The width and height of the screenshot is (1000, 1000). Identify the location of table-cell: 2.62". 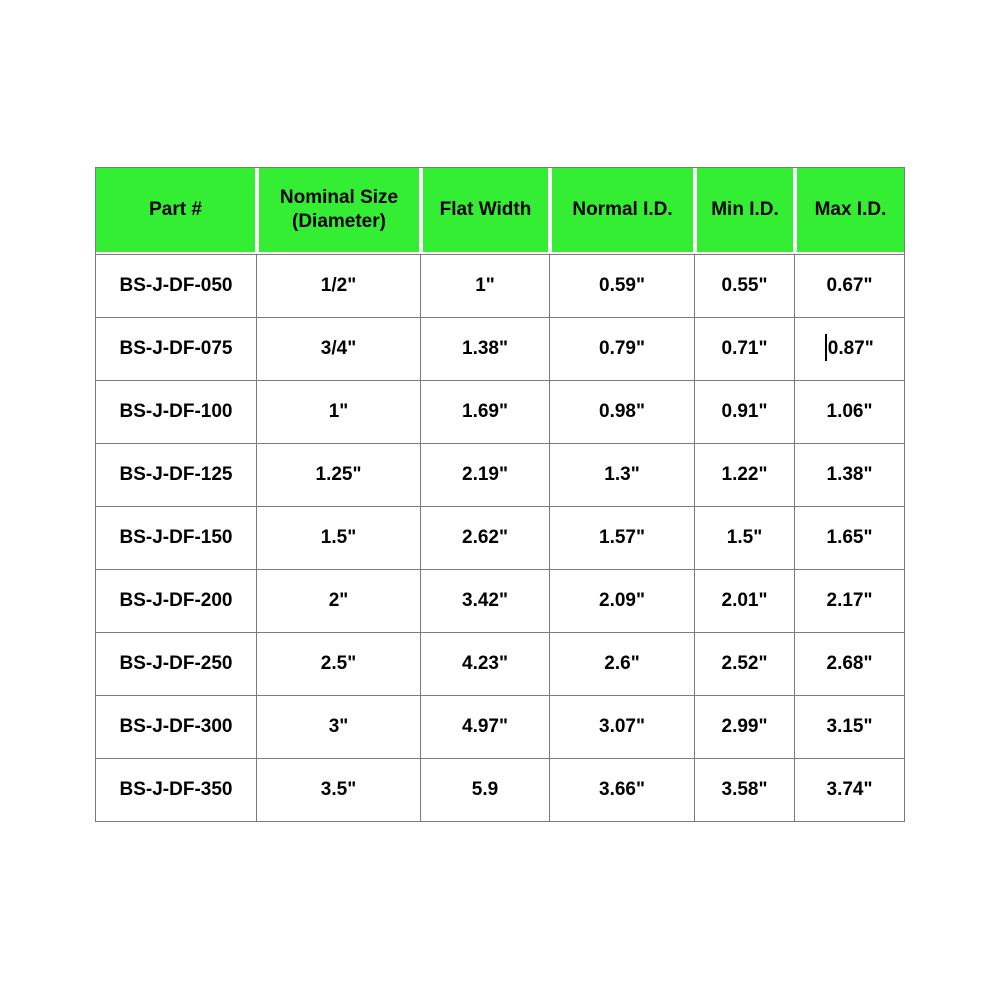
(485, 538).